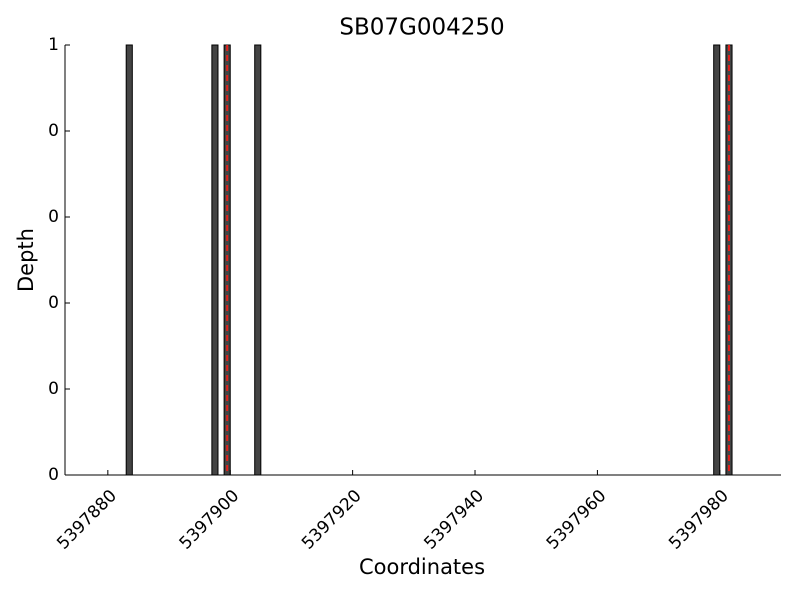 This screenshot has height=600, width=800. What do you see at coordinates (332, 520) in the screenshot?
I see `x-tick-label: 5397920` at bounding box center [332, 520].